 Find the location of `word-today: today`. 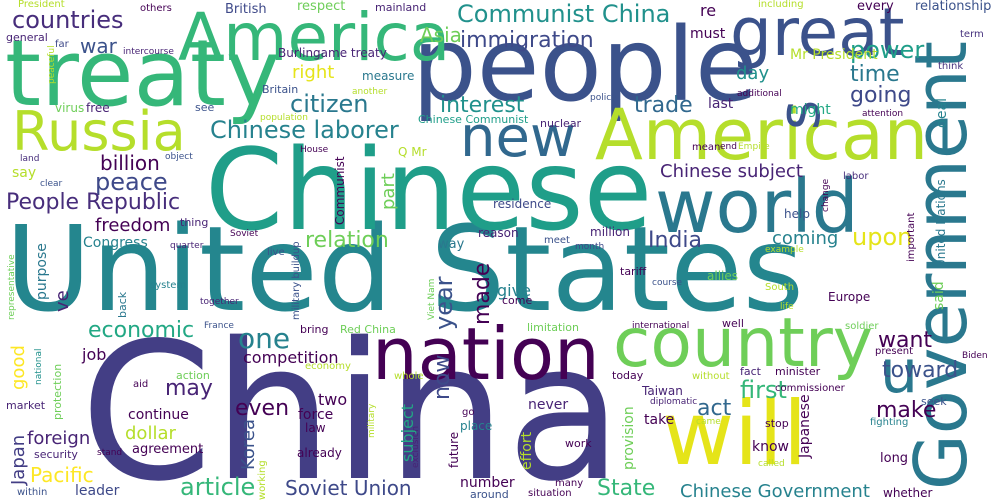

word-today: today is located at coordinates (628, 375).